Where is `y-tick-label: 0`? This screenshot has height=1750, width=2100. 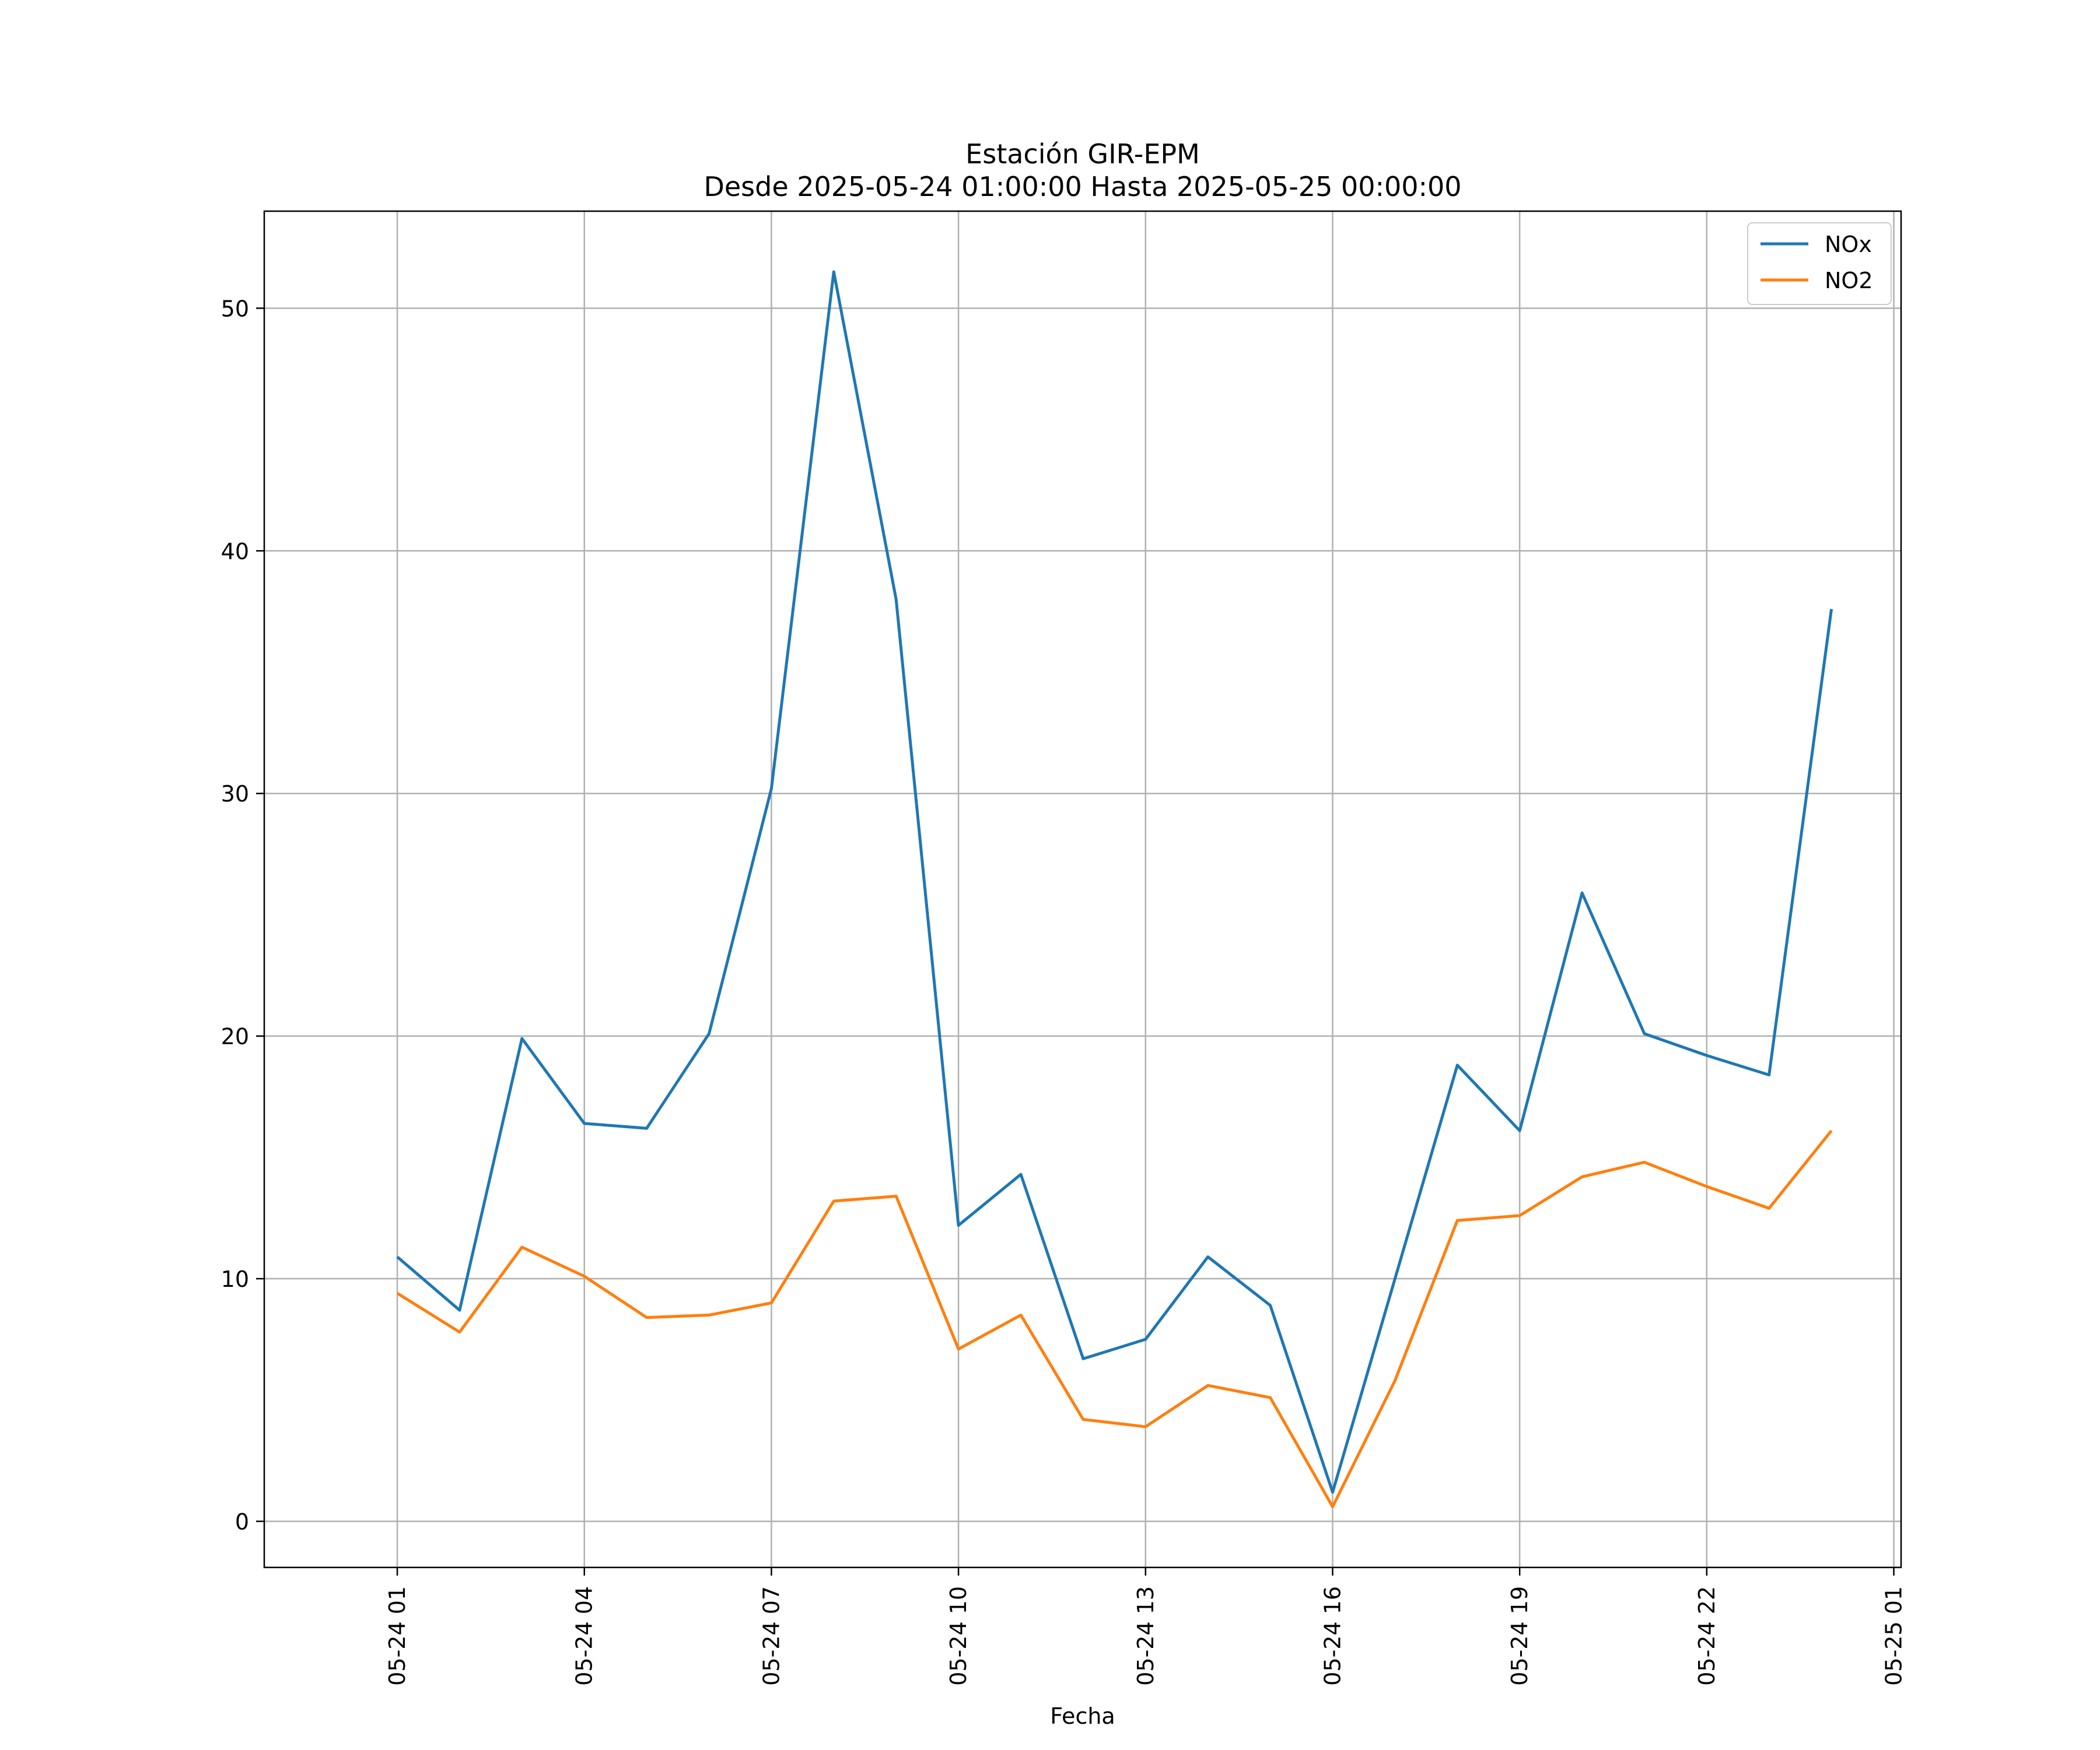 y-tick-label: 0 is located at coordinates (242, 1522).